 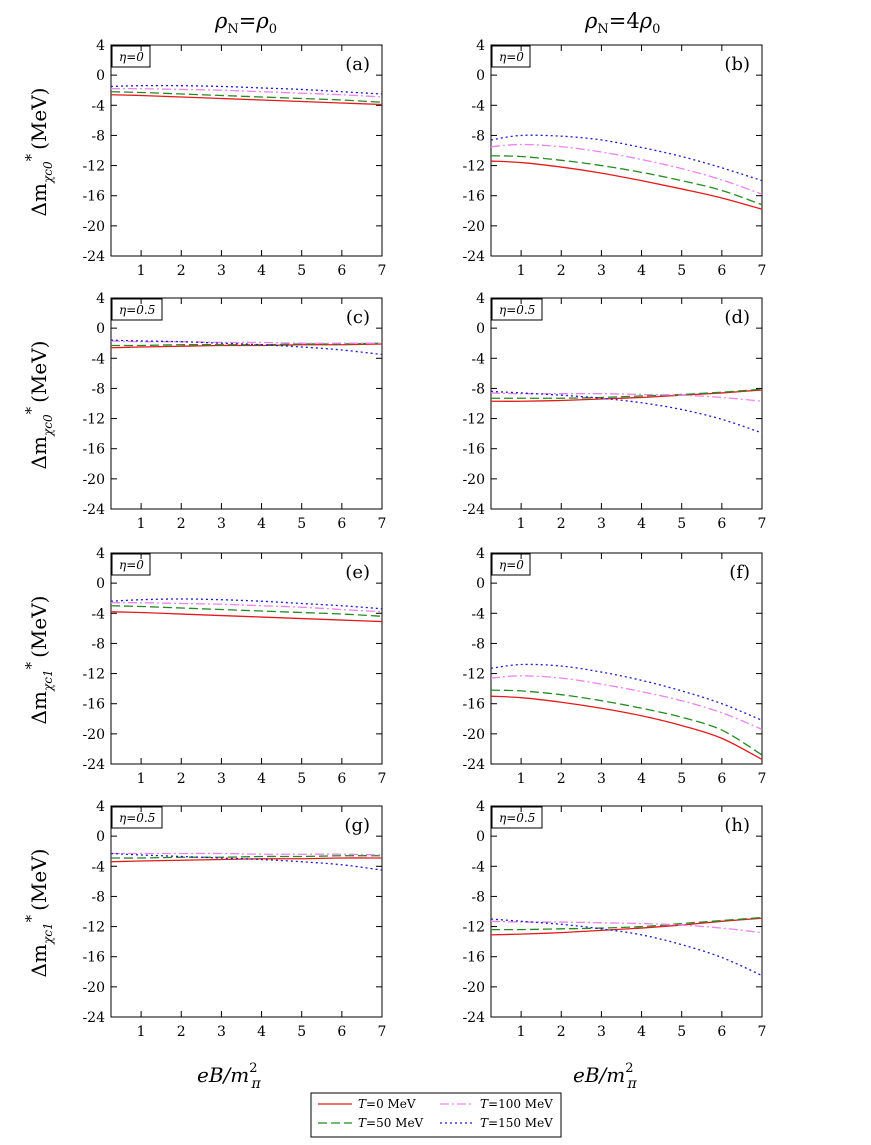 I want to click on y-axis-label-row-3: Δmχc1*(MeV), so click(x=38, y=660).